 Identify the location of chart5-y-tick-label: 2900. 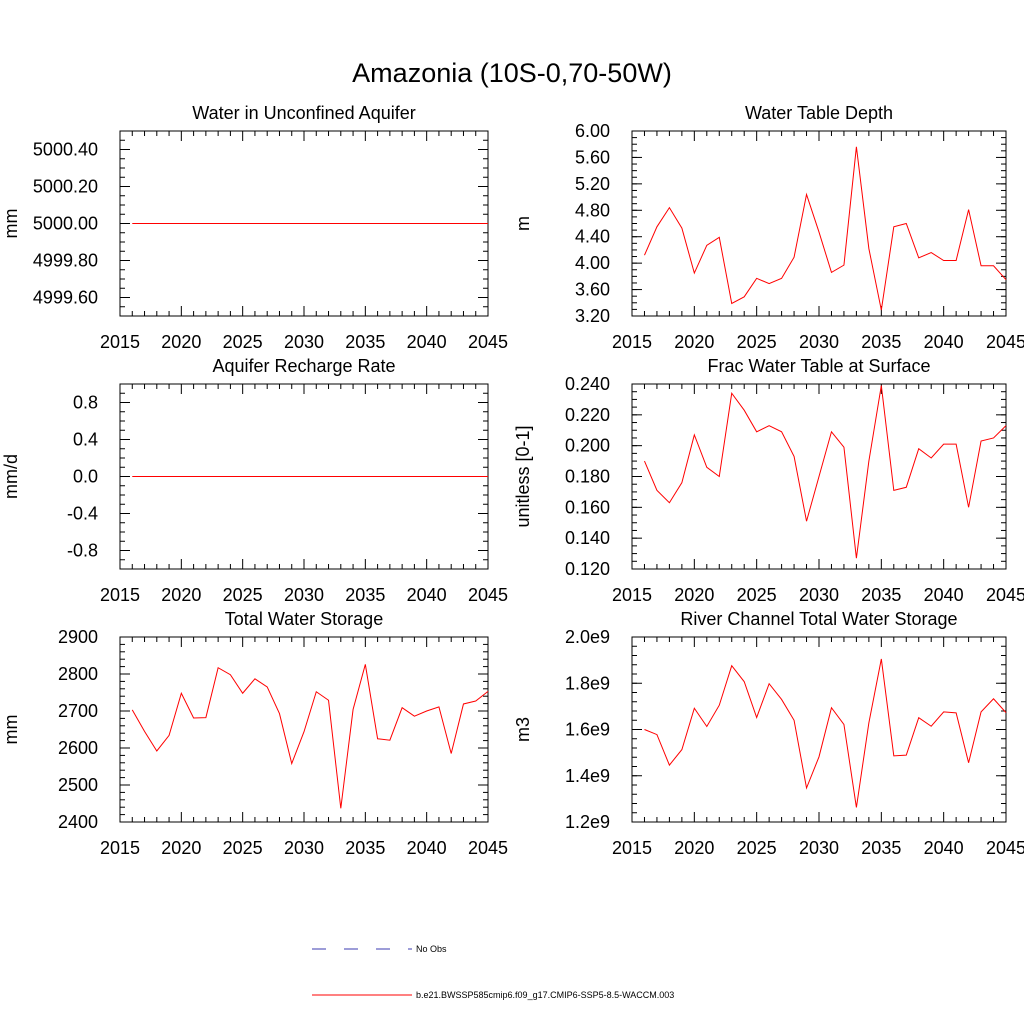
(78, 637).